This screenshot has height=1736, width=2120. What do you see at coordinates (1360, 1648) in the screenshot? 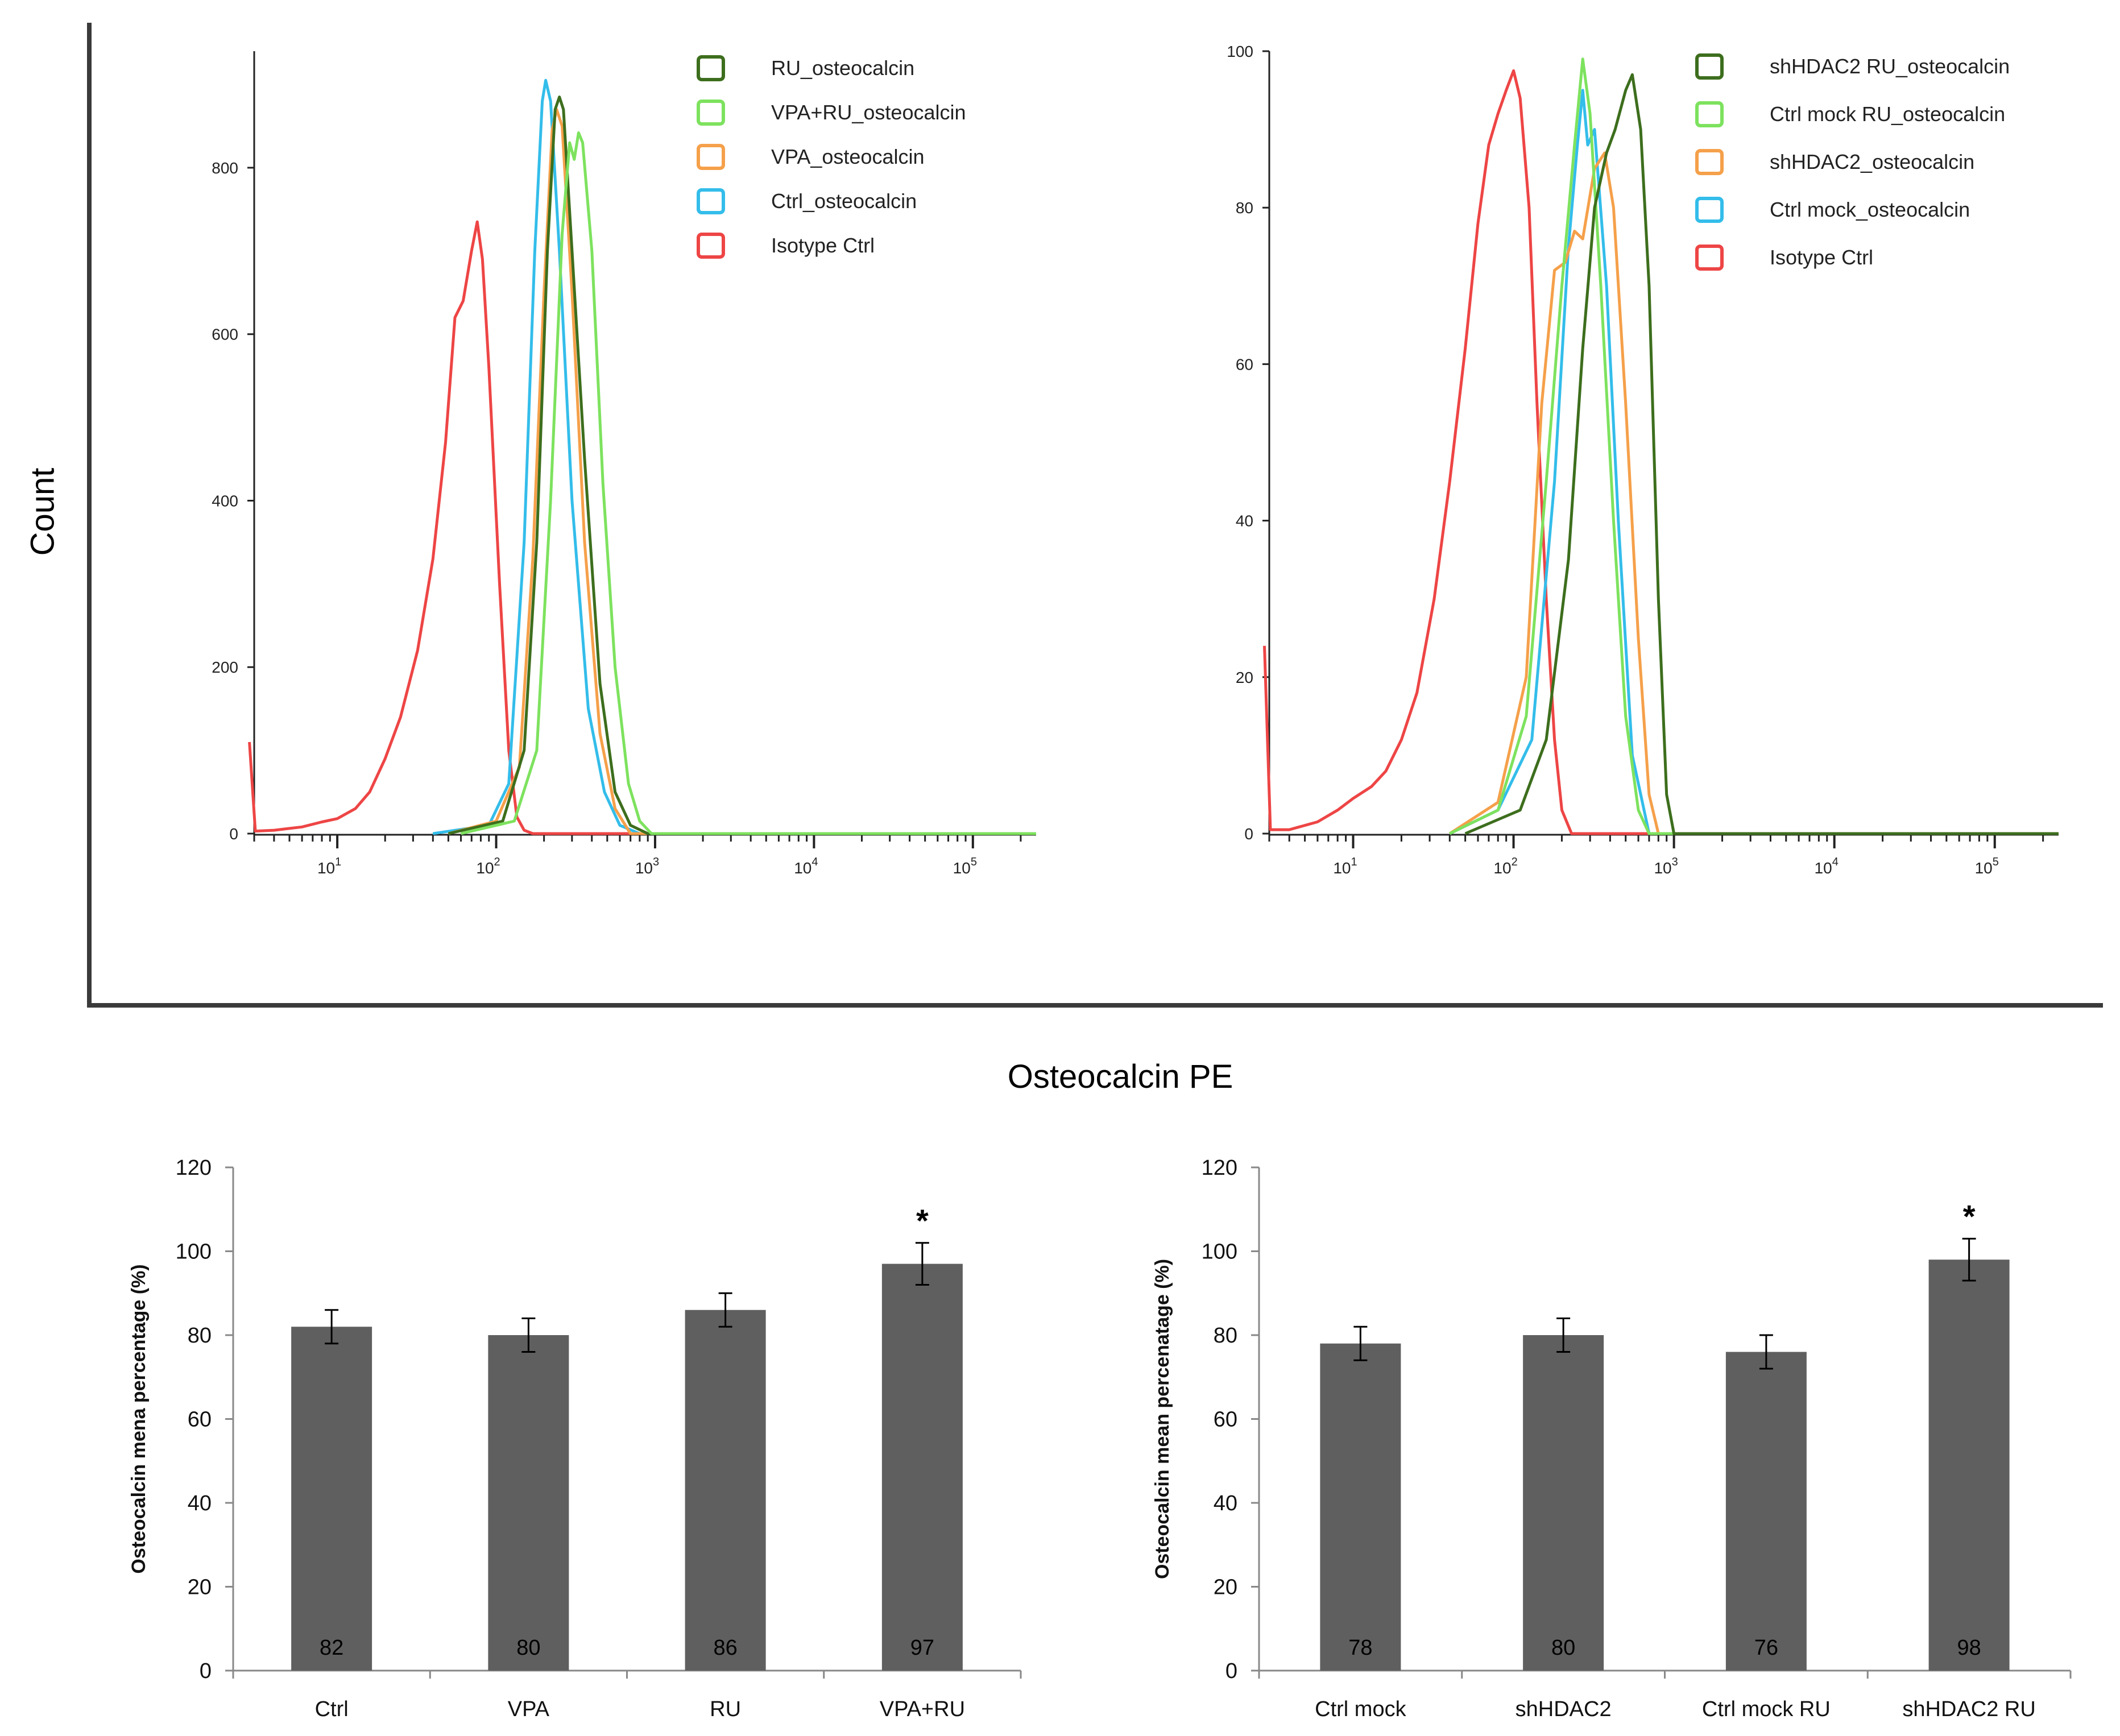
I see `data-label: 78` at bounding box center [1360, 1648].